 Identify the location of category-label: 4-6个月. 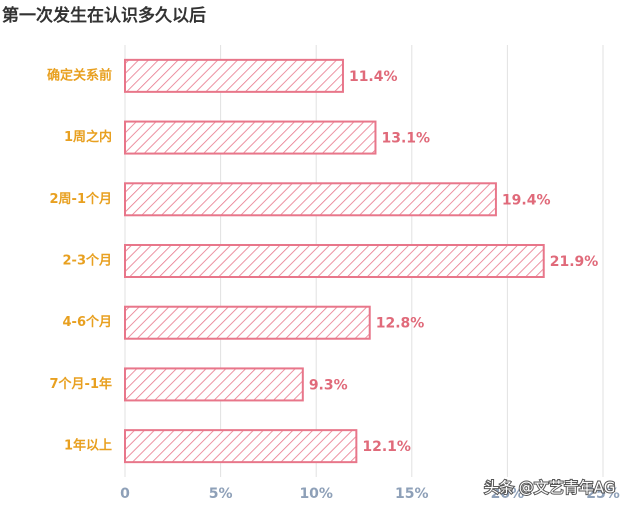
(88, 322).